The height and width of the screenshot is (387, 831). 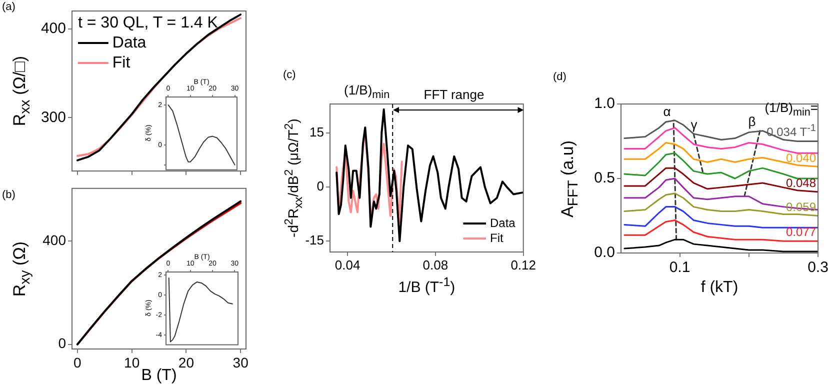 I want to click on annotation: γ, so click(x=694, y=124).